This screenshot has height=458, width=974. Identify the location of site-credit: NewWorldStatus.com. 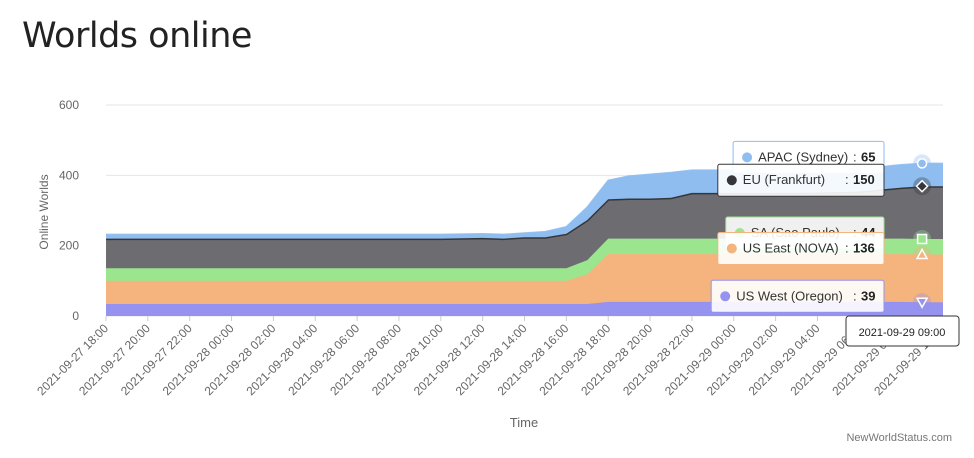
(899, 438).